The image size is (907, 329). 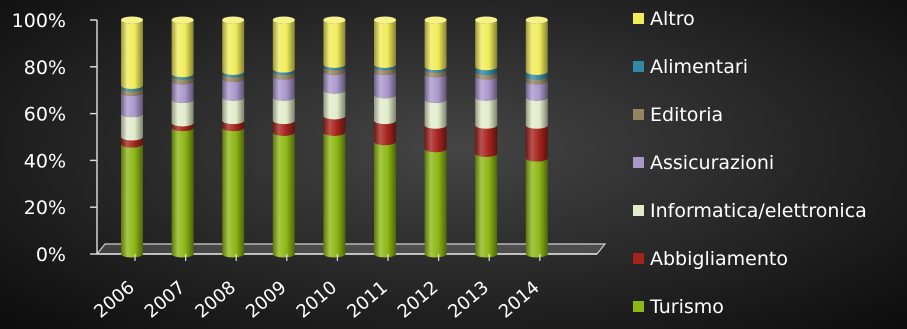 What do you see at coordinates (132, 127) in the screenshot?
I see `bar-segment-informatica-elettronica-2006` at bounding box center [132, 127].